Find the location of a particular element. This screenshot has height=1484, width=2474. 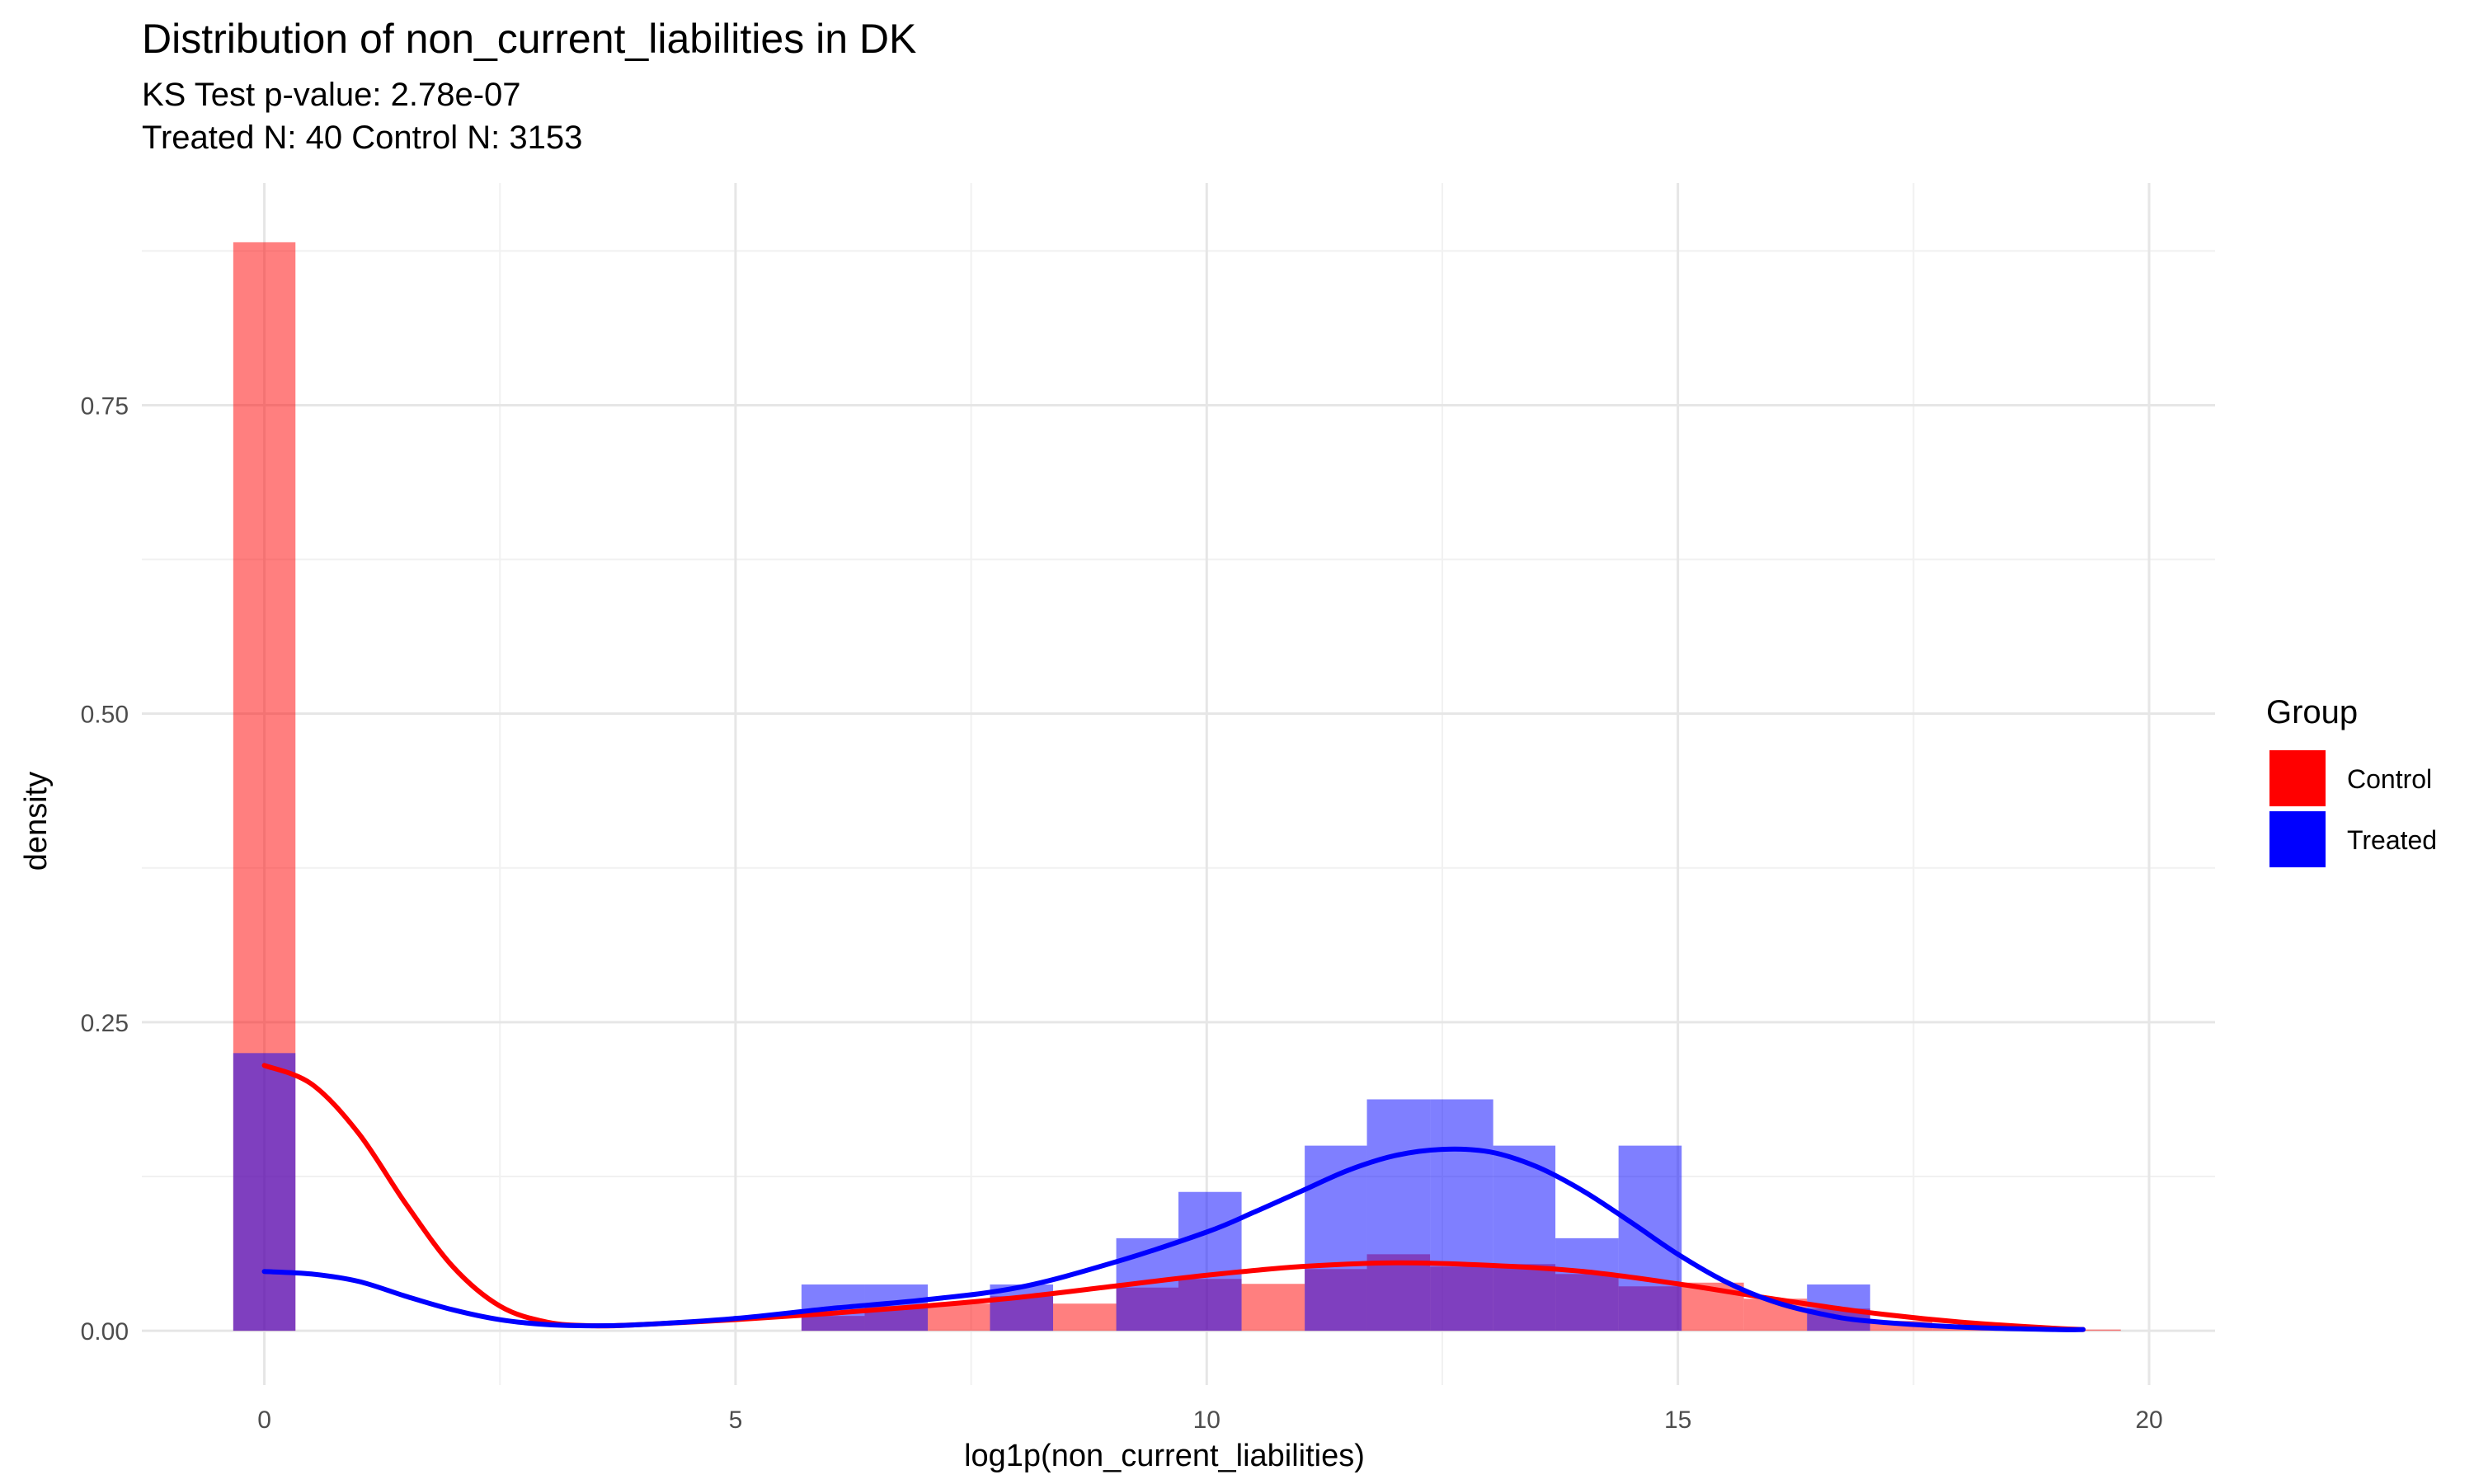

legend-label-treated: Treated is located at coordinates (2392, 840).